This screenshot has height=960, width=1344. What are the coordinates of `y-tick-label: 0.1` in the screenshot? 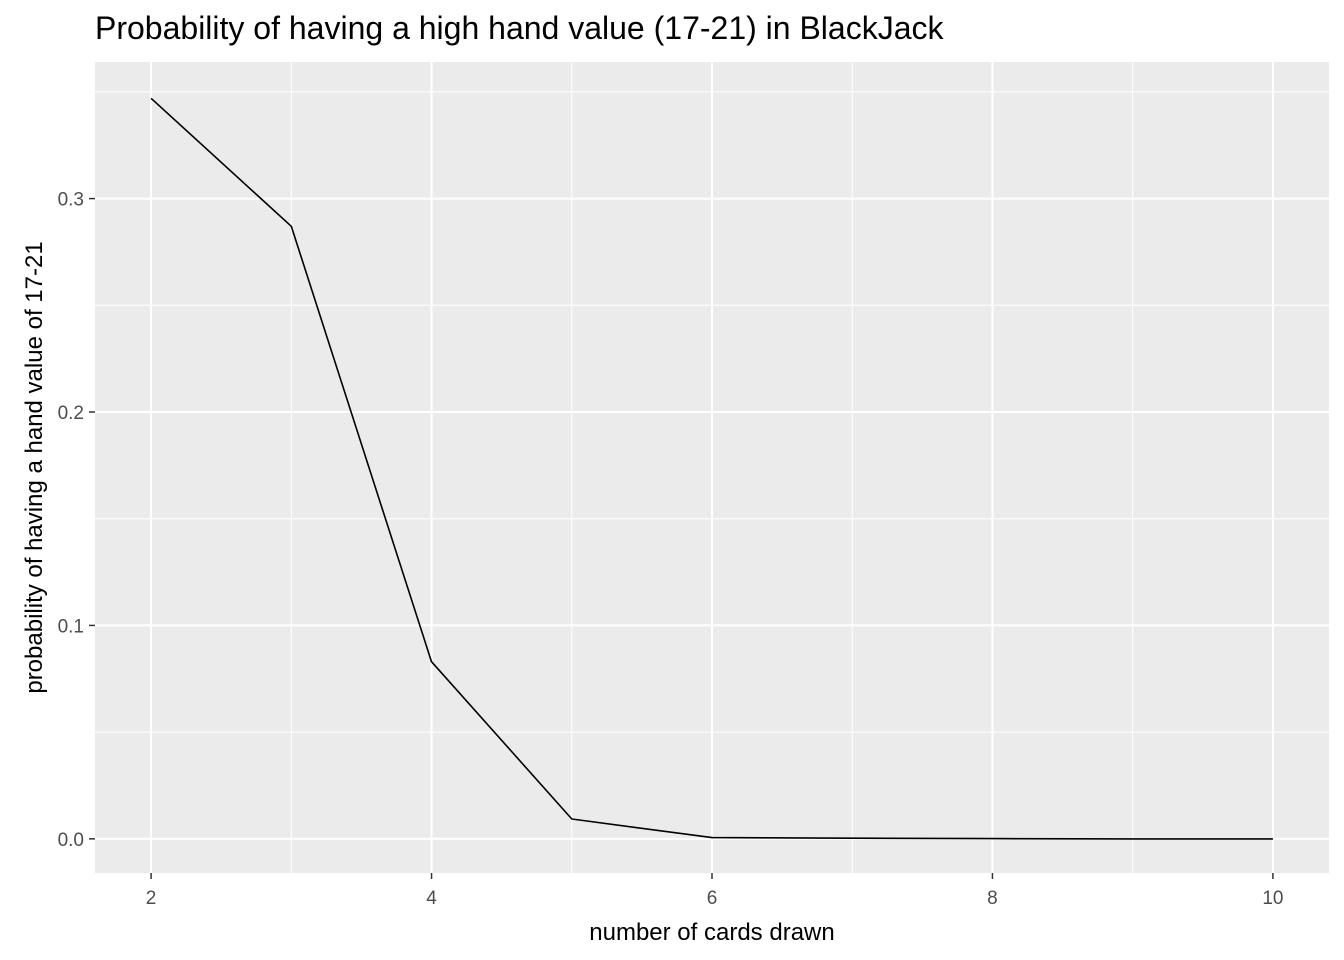 It's located at (71, 626).